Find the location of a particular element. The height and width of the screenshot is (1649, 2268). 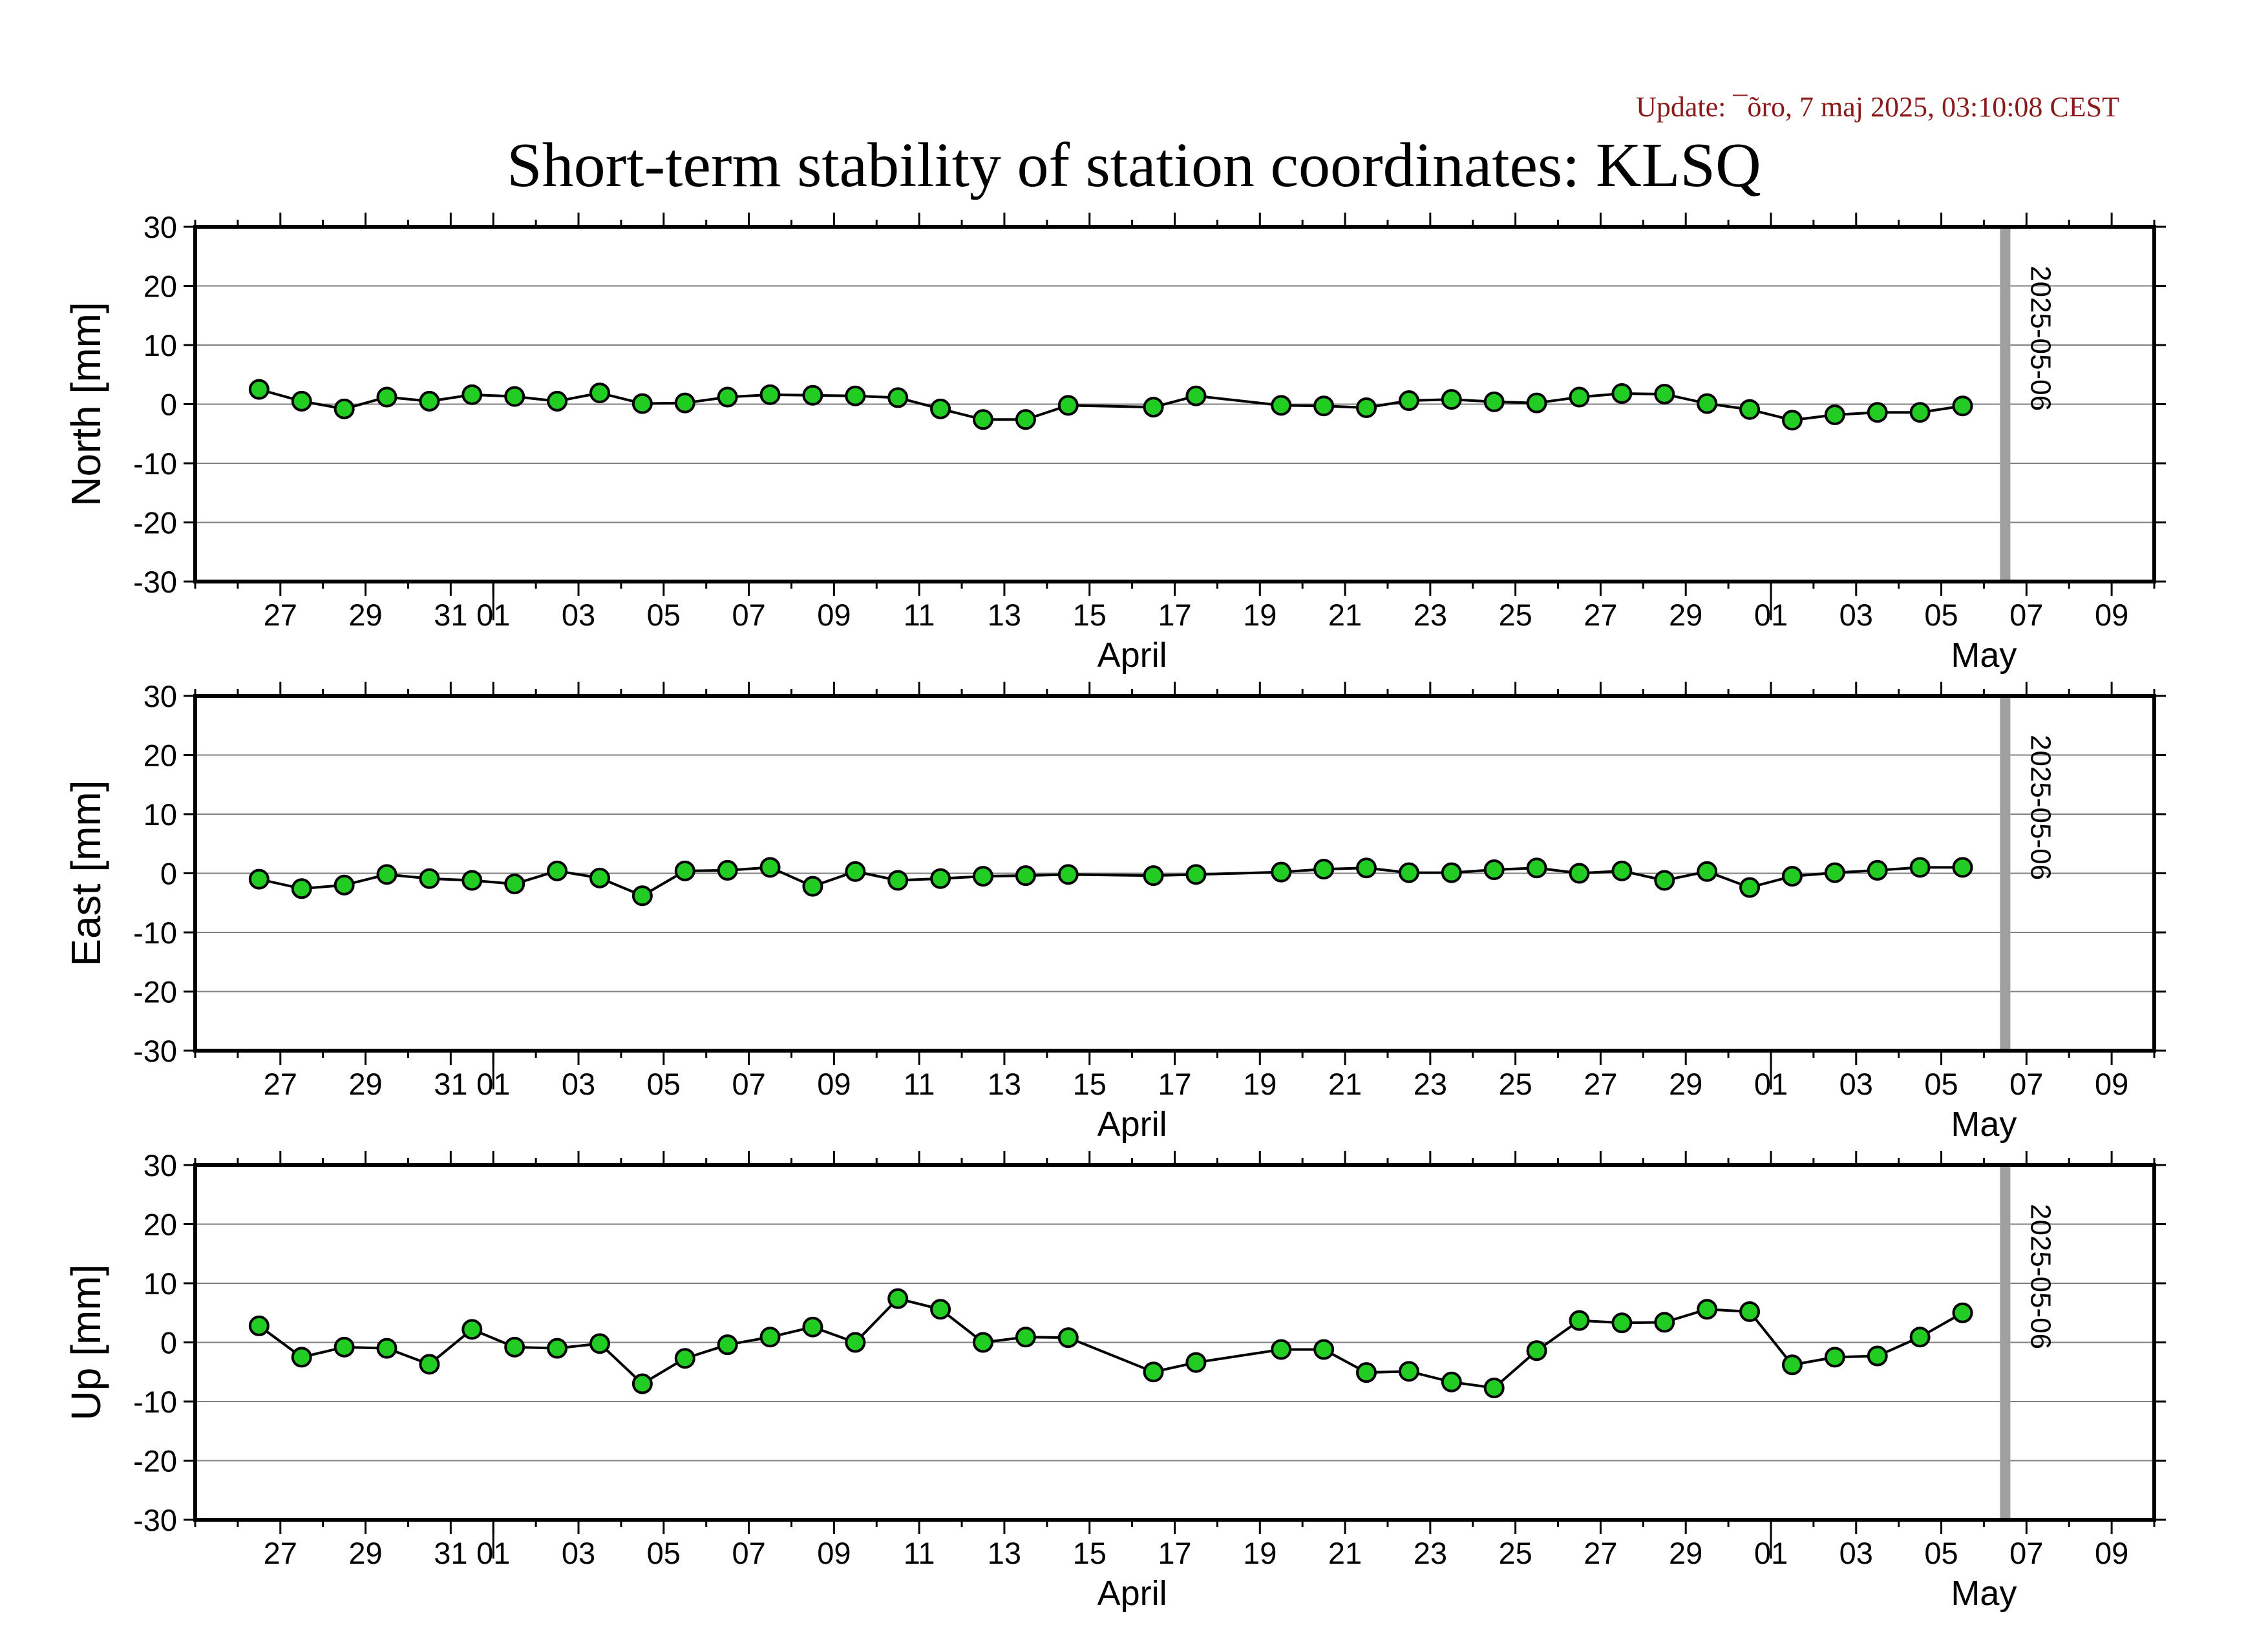

east-ytick-label: -20 is located at coordinates (155, 992).